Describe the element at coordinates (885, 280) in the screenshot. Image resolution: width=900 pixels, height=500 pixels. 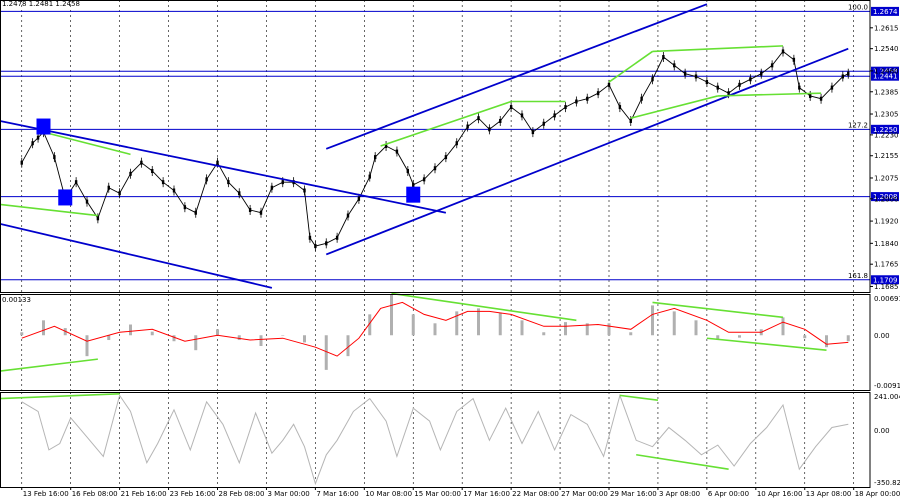
I see `level-price-label: 1.1709` at that location.